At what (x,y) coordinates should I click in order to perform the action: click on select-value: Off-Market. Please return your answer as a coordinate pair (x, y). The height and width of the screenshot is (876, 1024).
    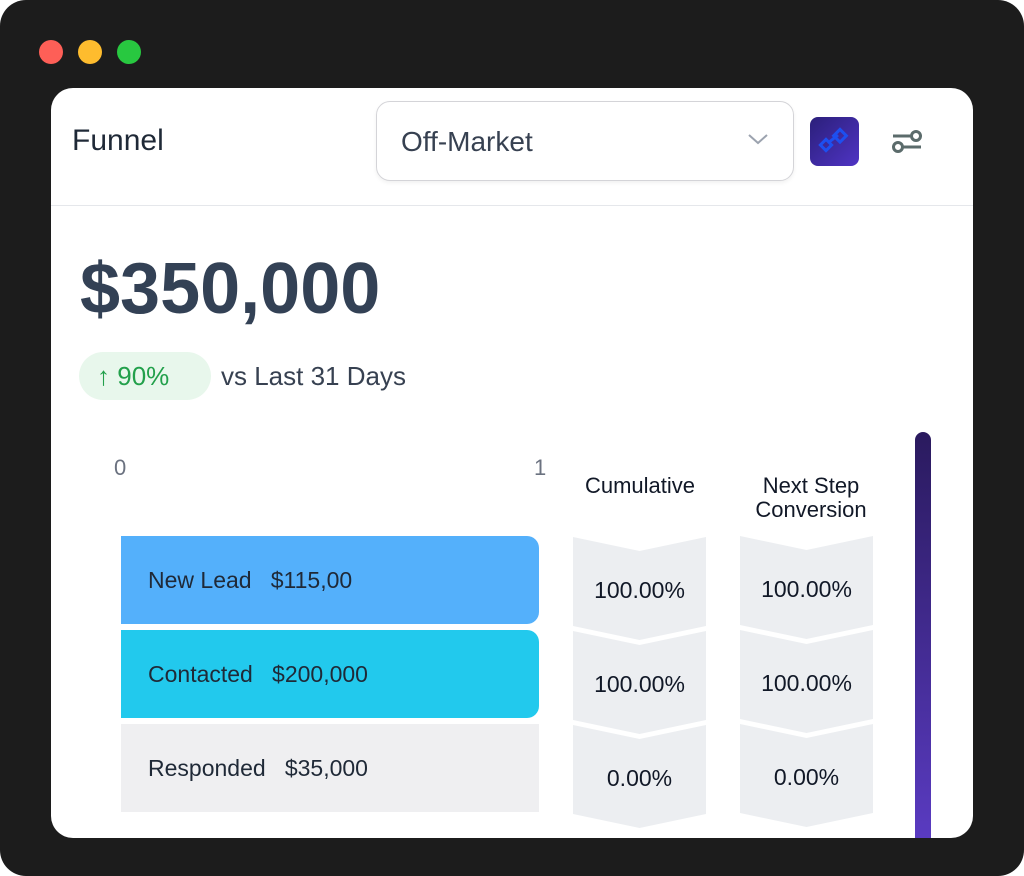
    Looking at the image, I should click on (467, 141).